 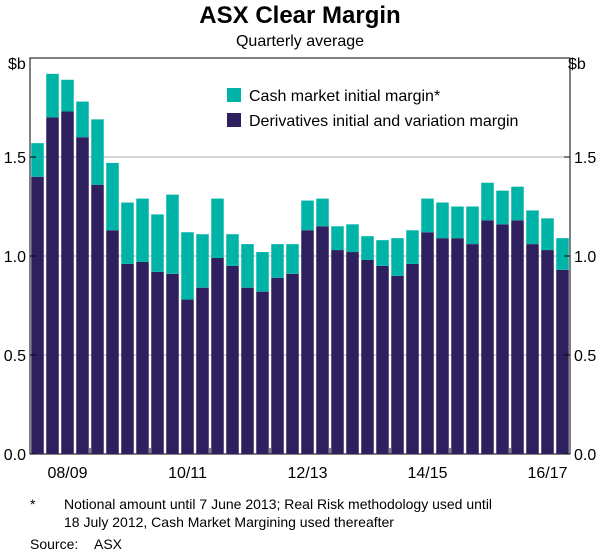 I want to click on source-label: Source:, so click(x=54, y=544).